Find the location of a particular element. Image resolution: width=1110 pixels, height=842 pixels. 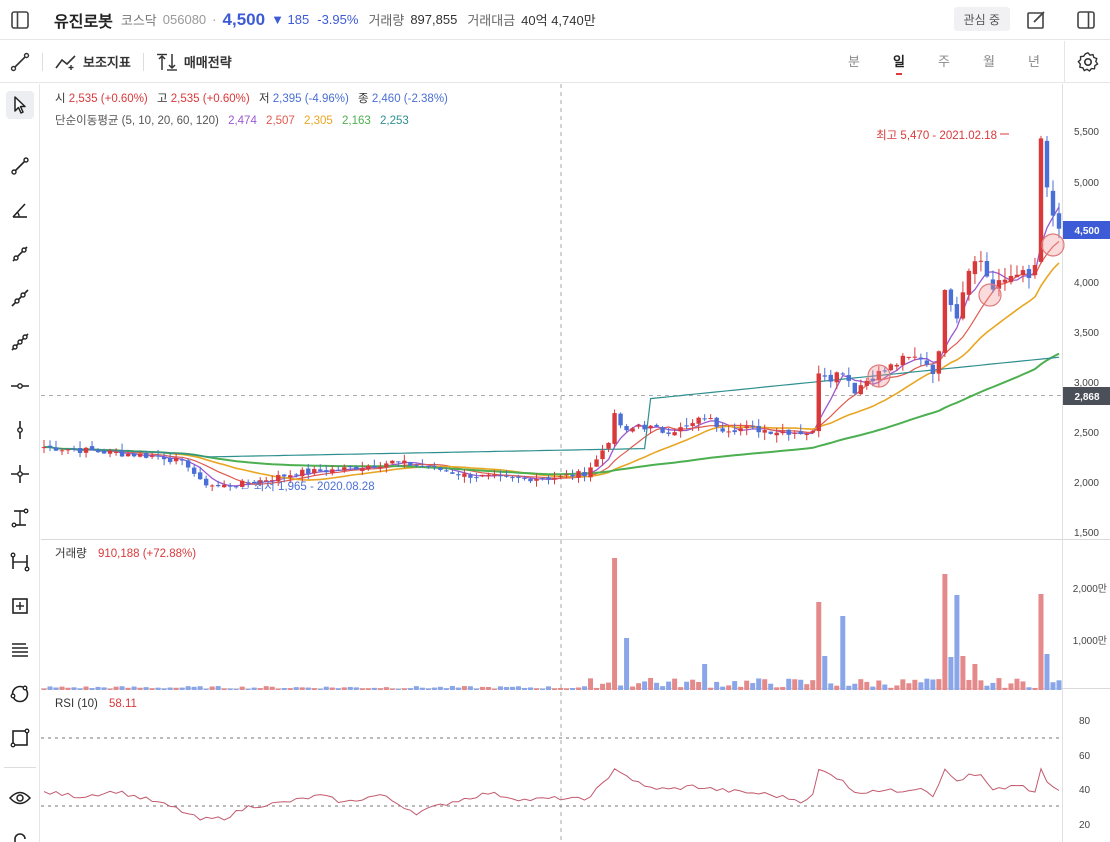

settings-icon is located at coordinates (1087, 61).